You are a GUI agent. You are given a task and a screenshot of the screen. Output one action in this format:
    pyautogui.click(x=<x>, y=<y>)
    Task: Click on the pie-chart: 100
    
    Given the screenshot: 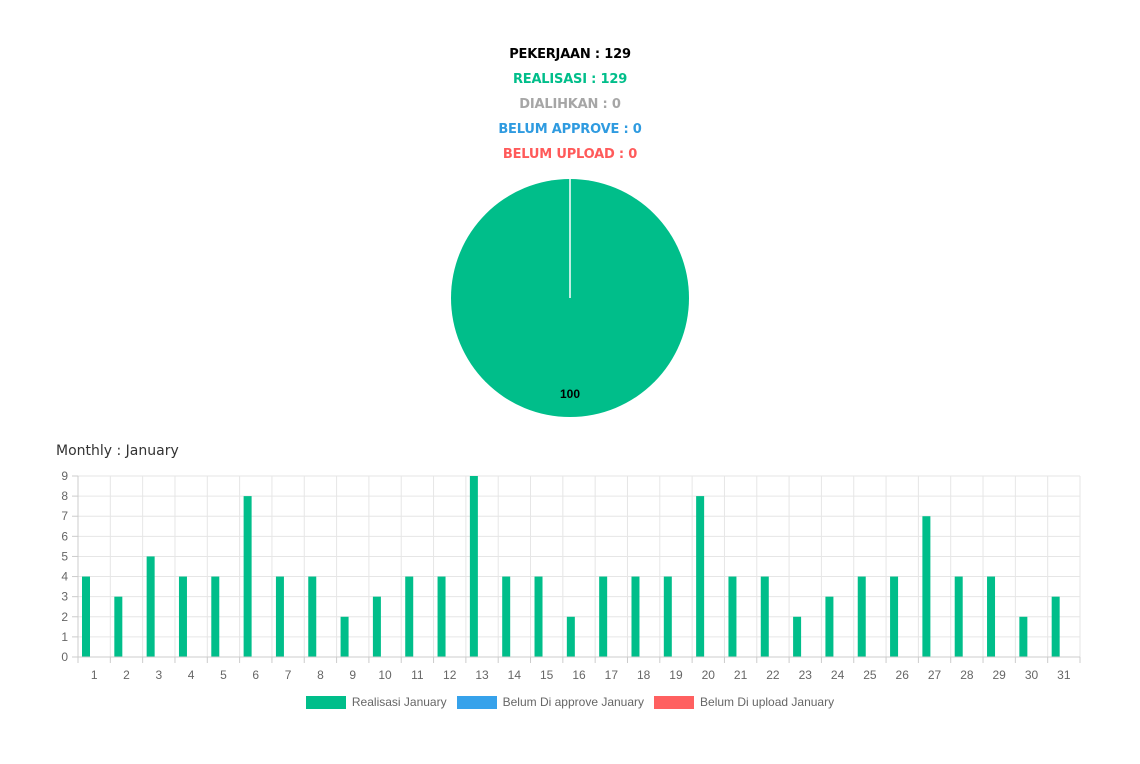 What is the action you would take?
    pyautogui.click(x=570, y=298)
    